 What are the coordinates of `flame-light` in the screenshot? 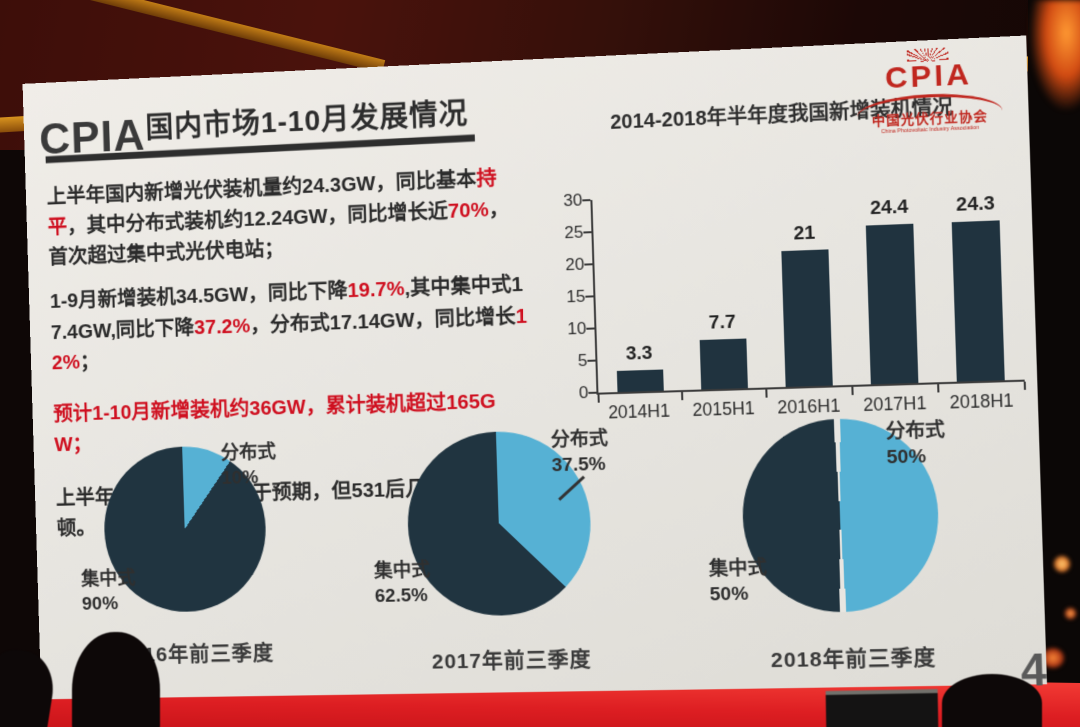 It's located at (1055, 55).